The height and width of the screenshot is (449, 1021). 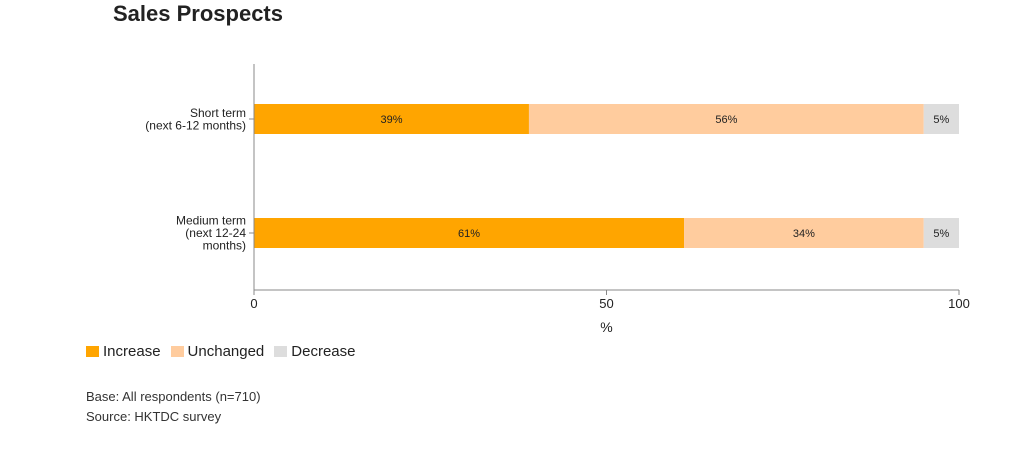 I want to click on legend: Increase Unchanged Decrease, so click(x=225, y=351).